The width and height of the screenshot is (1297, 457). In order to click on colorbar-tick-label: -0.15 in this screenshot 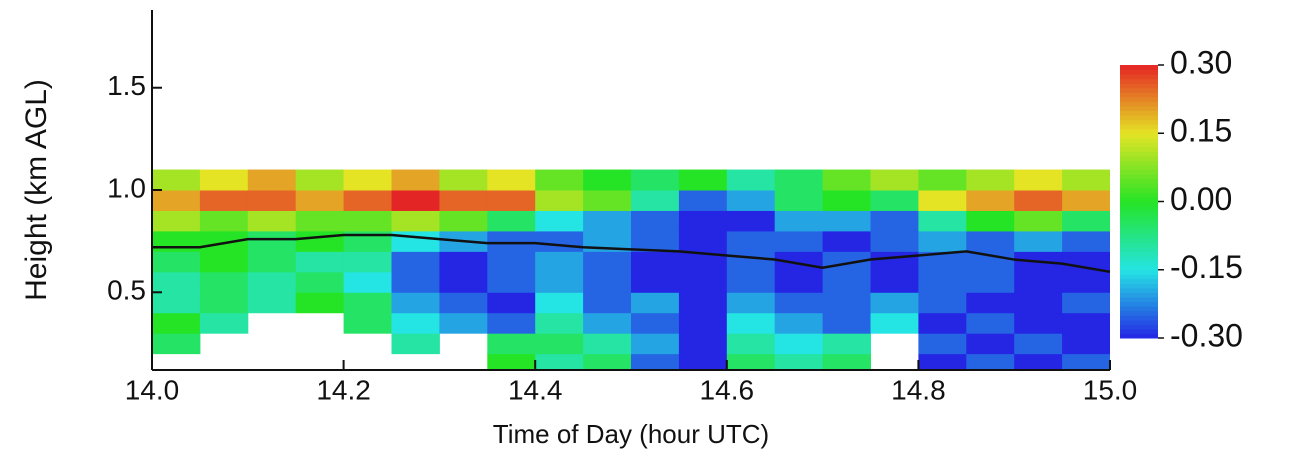, I will do `click(1206, 267)`.